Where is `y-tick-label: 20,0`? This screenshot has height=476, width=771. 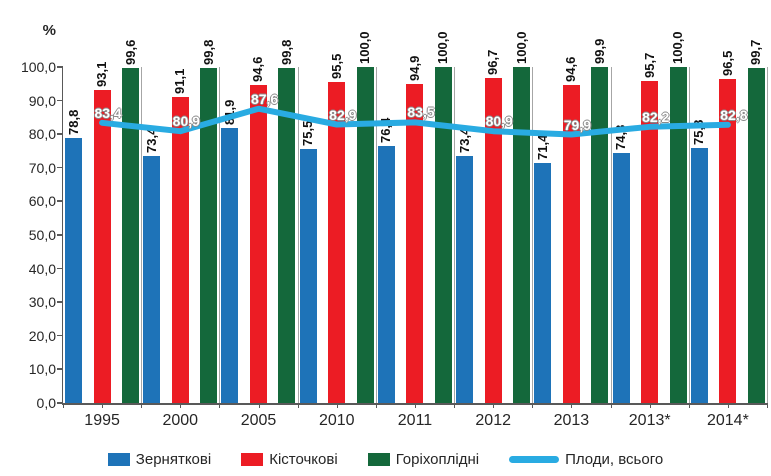
y-tick-label: 20,0 is located at coordinates (42, 335).